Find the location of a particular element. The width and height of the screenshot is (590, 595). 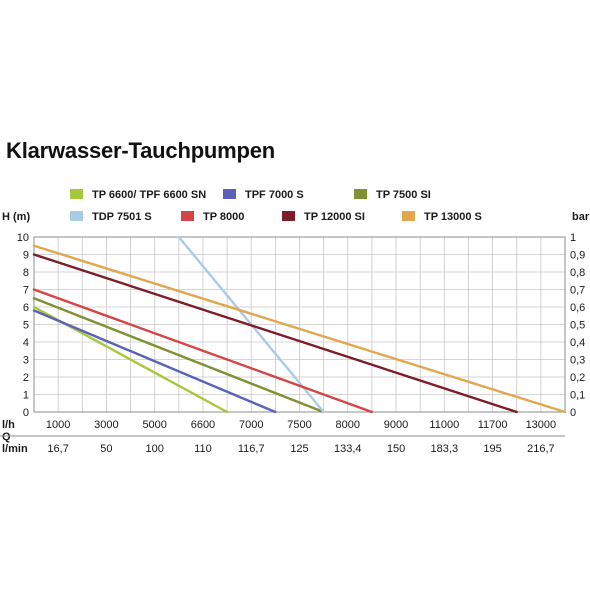

q-label: Q is located at coordinates (6, 437).